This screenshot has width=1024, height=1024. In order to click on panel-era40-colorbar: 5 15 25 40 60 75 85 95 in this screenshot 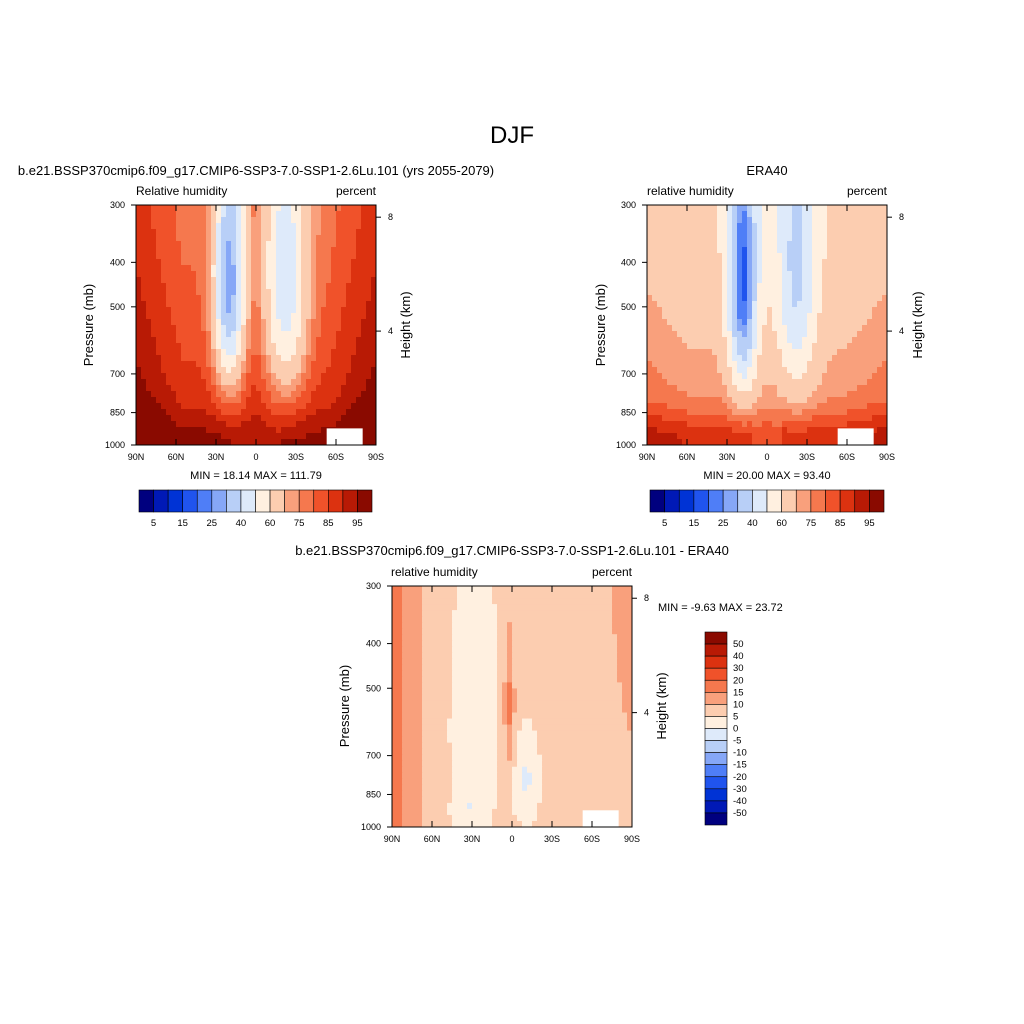, I will do `click(767, 509)`.